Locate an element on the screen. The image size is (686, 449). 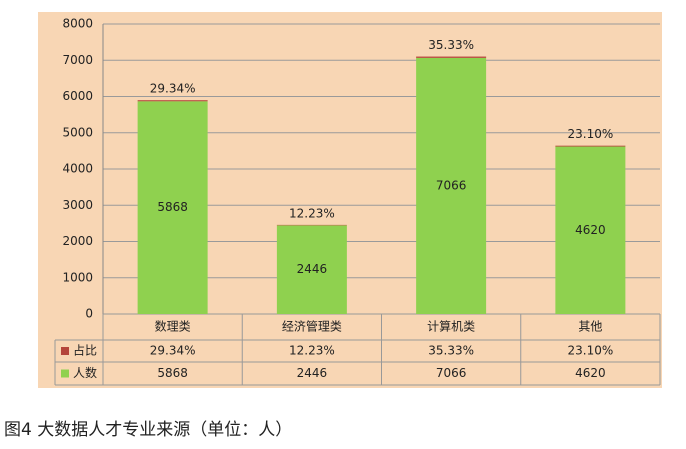
value-label: 4620 is located at coordinates (590, 230).